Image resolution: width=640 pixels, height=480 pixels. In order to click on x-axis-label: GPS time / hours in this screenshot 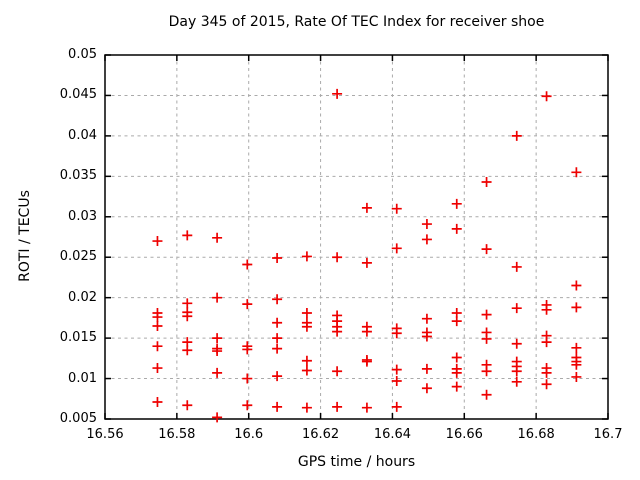, I will do `click(356, 462)`.